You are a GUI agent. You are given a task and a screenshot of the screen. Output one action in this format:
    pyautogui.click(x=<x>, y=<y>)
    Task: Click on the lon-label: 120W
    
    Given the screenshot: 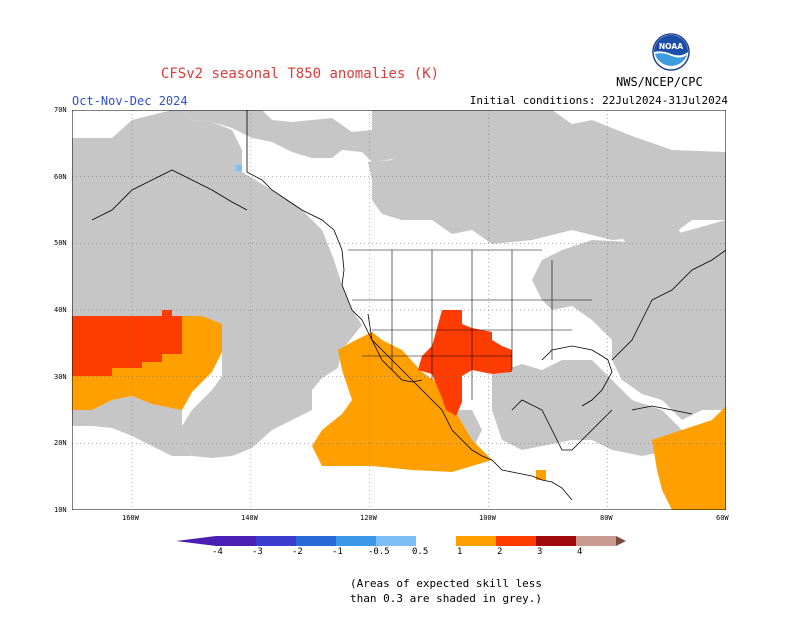 What is the action you would take?
    pyautogui.click(x=368, y=518)
    